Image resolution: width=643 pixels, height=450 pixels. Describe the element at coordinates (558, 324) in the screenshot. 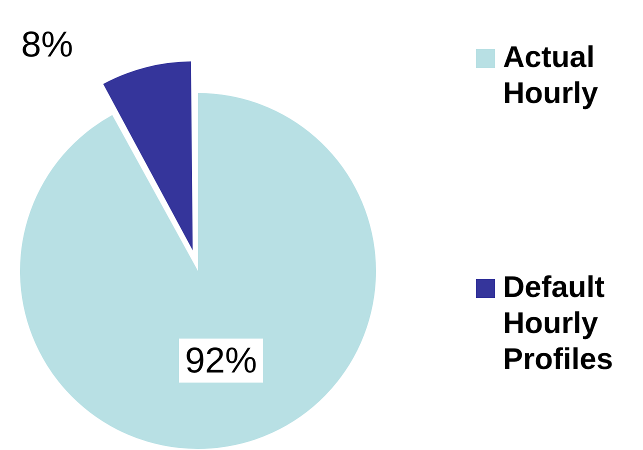

I see `legend-label: Default Hourly Profiles` at that location.